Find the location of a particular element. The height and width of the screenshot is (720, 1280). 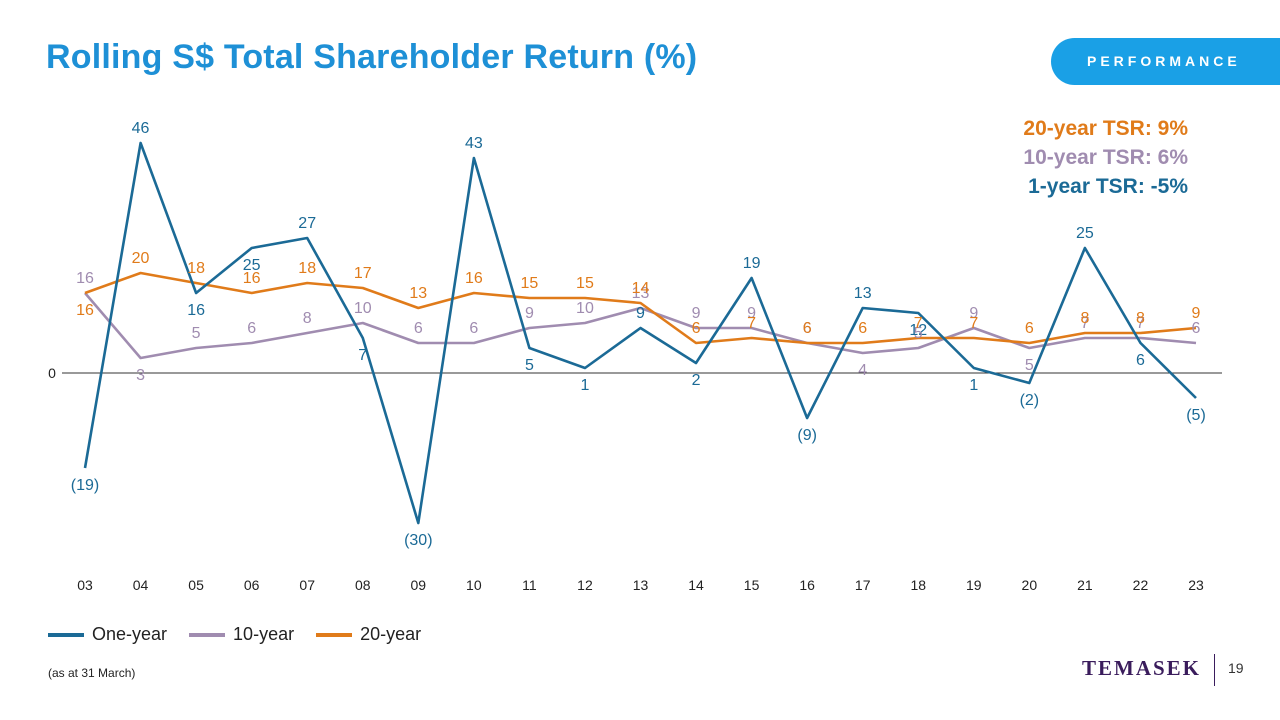

data-label-one-year-16: (9) is located at coordinates (807, 435).